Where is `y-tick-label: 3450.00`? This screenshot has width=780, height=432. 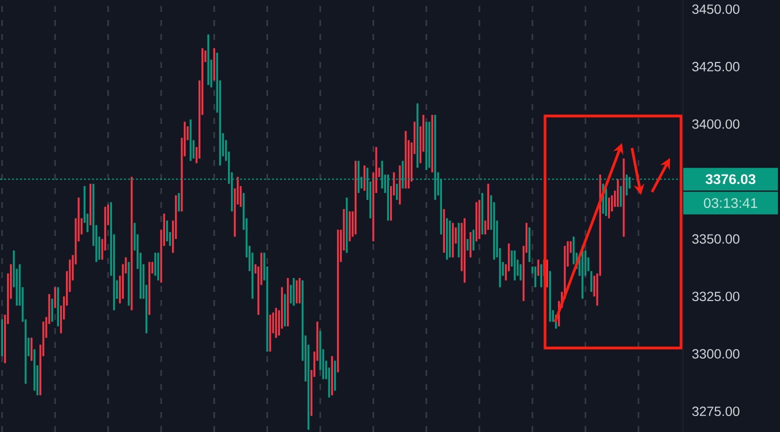
y-tick-label: 3450.00 is located at coordinates (716, 9).